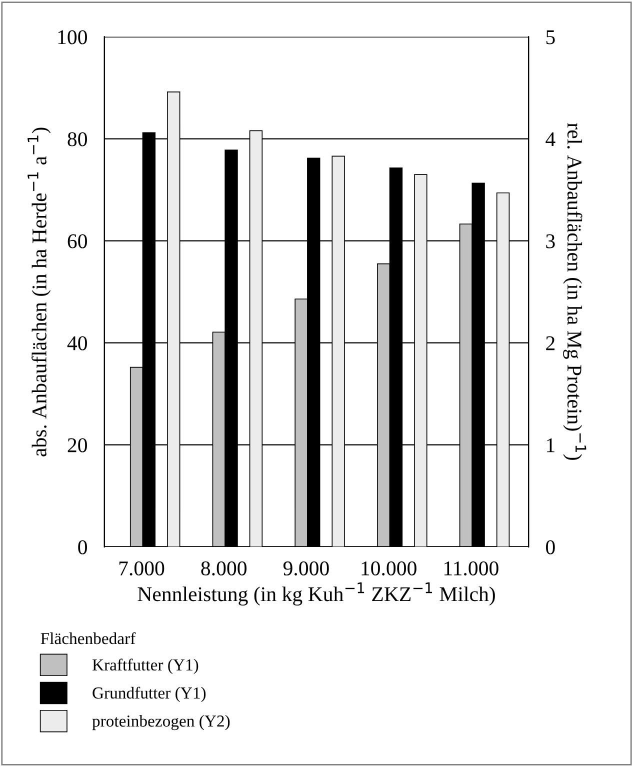 This screenshot has height=767, width=633. I want to click on x-tick-label: 9.000, so click(306, 568).